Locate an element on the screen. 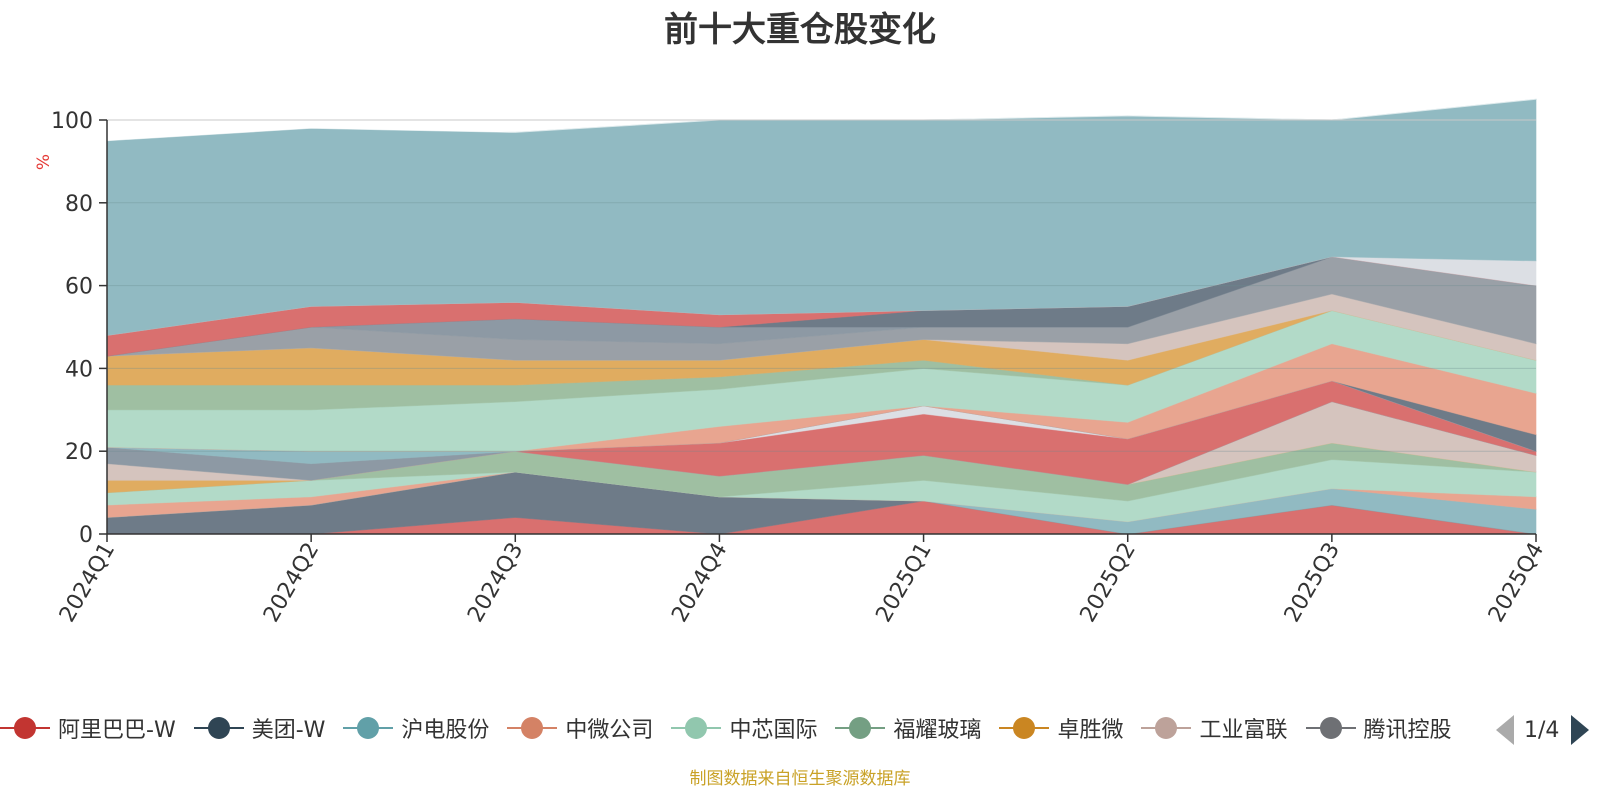 This screenshot has height=800, width=1600. legend-pager: 1/4 is located at coordinates (1543, 730).